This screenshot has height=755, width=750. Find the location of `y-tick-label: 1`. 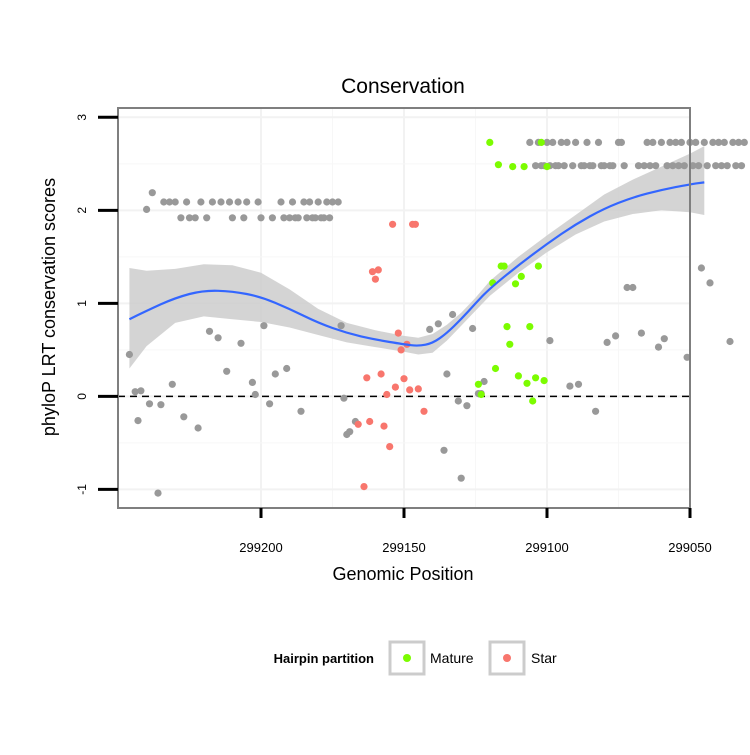

y-tick-label: 1 is located at coordinates (82, 303).